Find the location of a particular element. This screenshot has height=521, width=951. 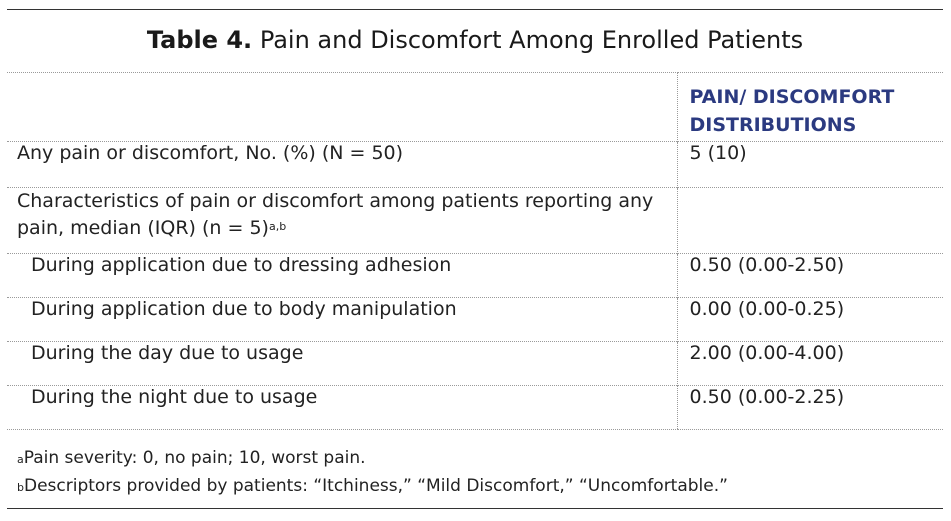

row-label-night-usage: During the night due to usage is located at coordinates (342, 407).